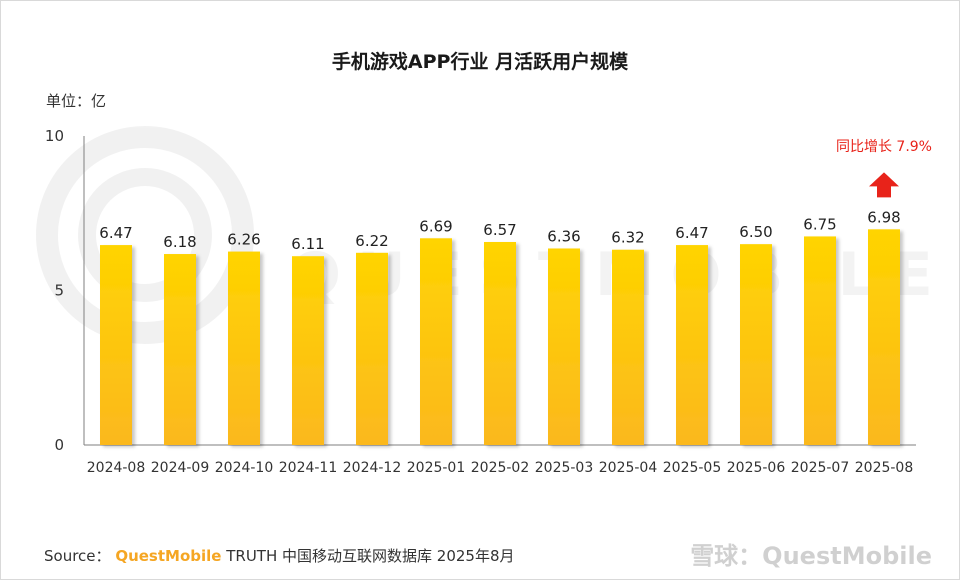 This screenshot has width=960, height=580. I want to click on data-label: 6.32, so click(627, 238).